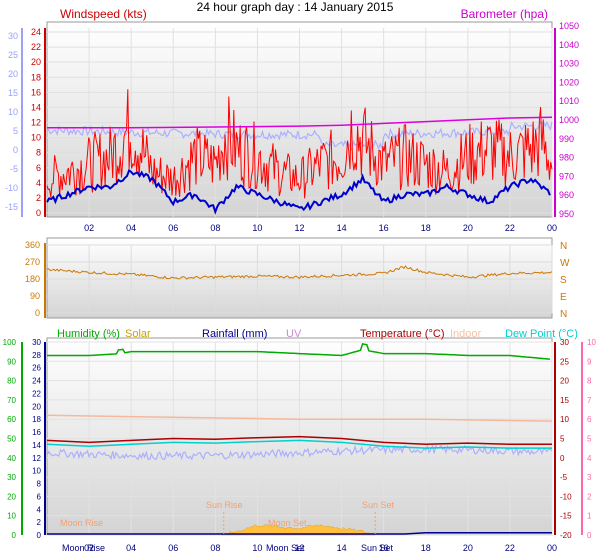 The height and width of the screenshot is (555, 600). Describe the element at coordinates (38, 213) in the screenshot. I see `windspeed-tick-label: 0` at that location.